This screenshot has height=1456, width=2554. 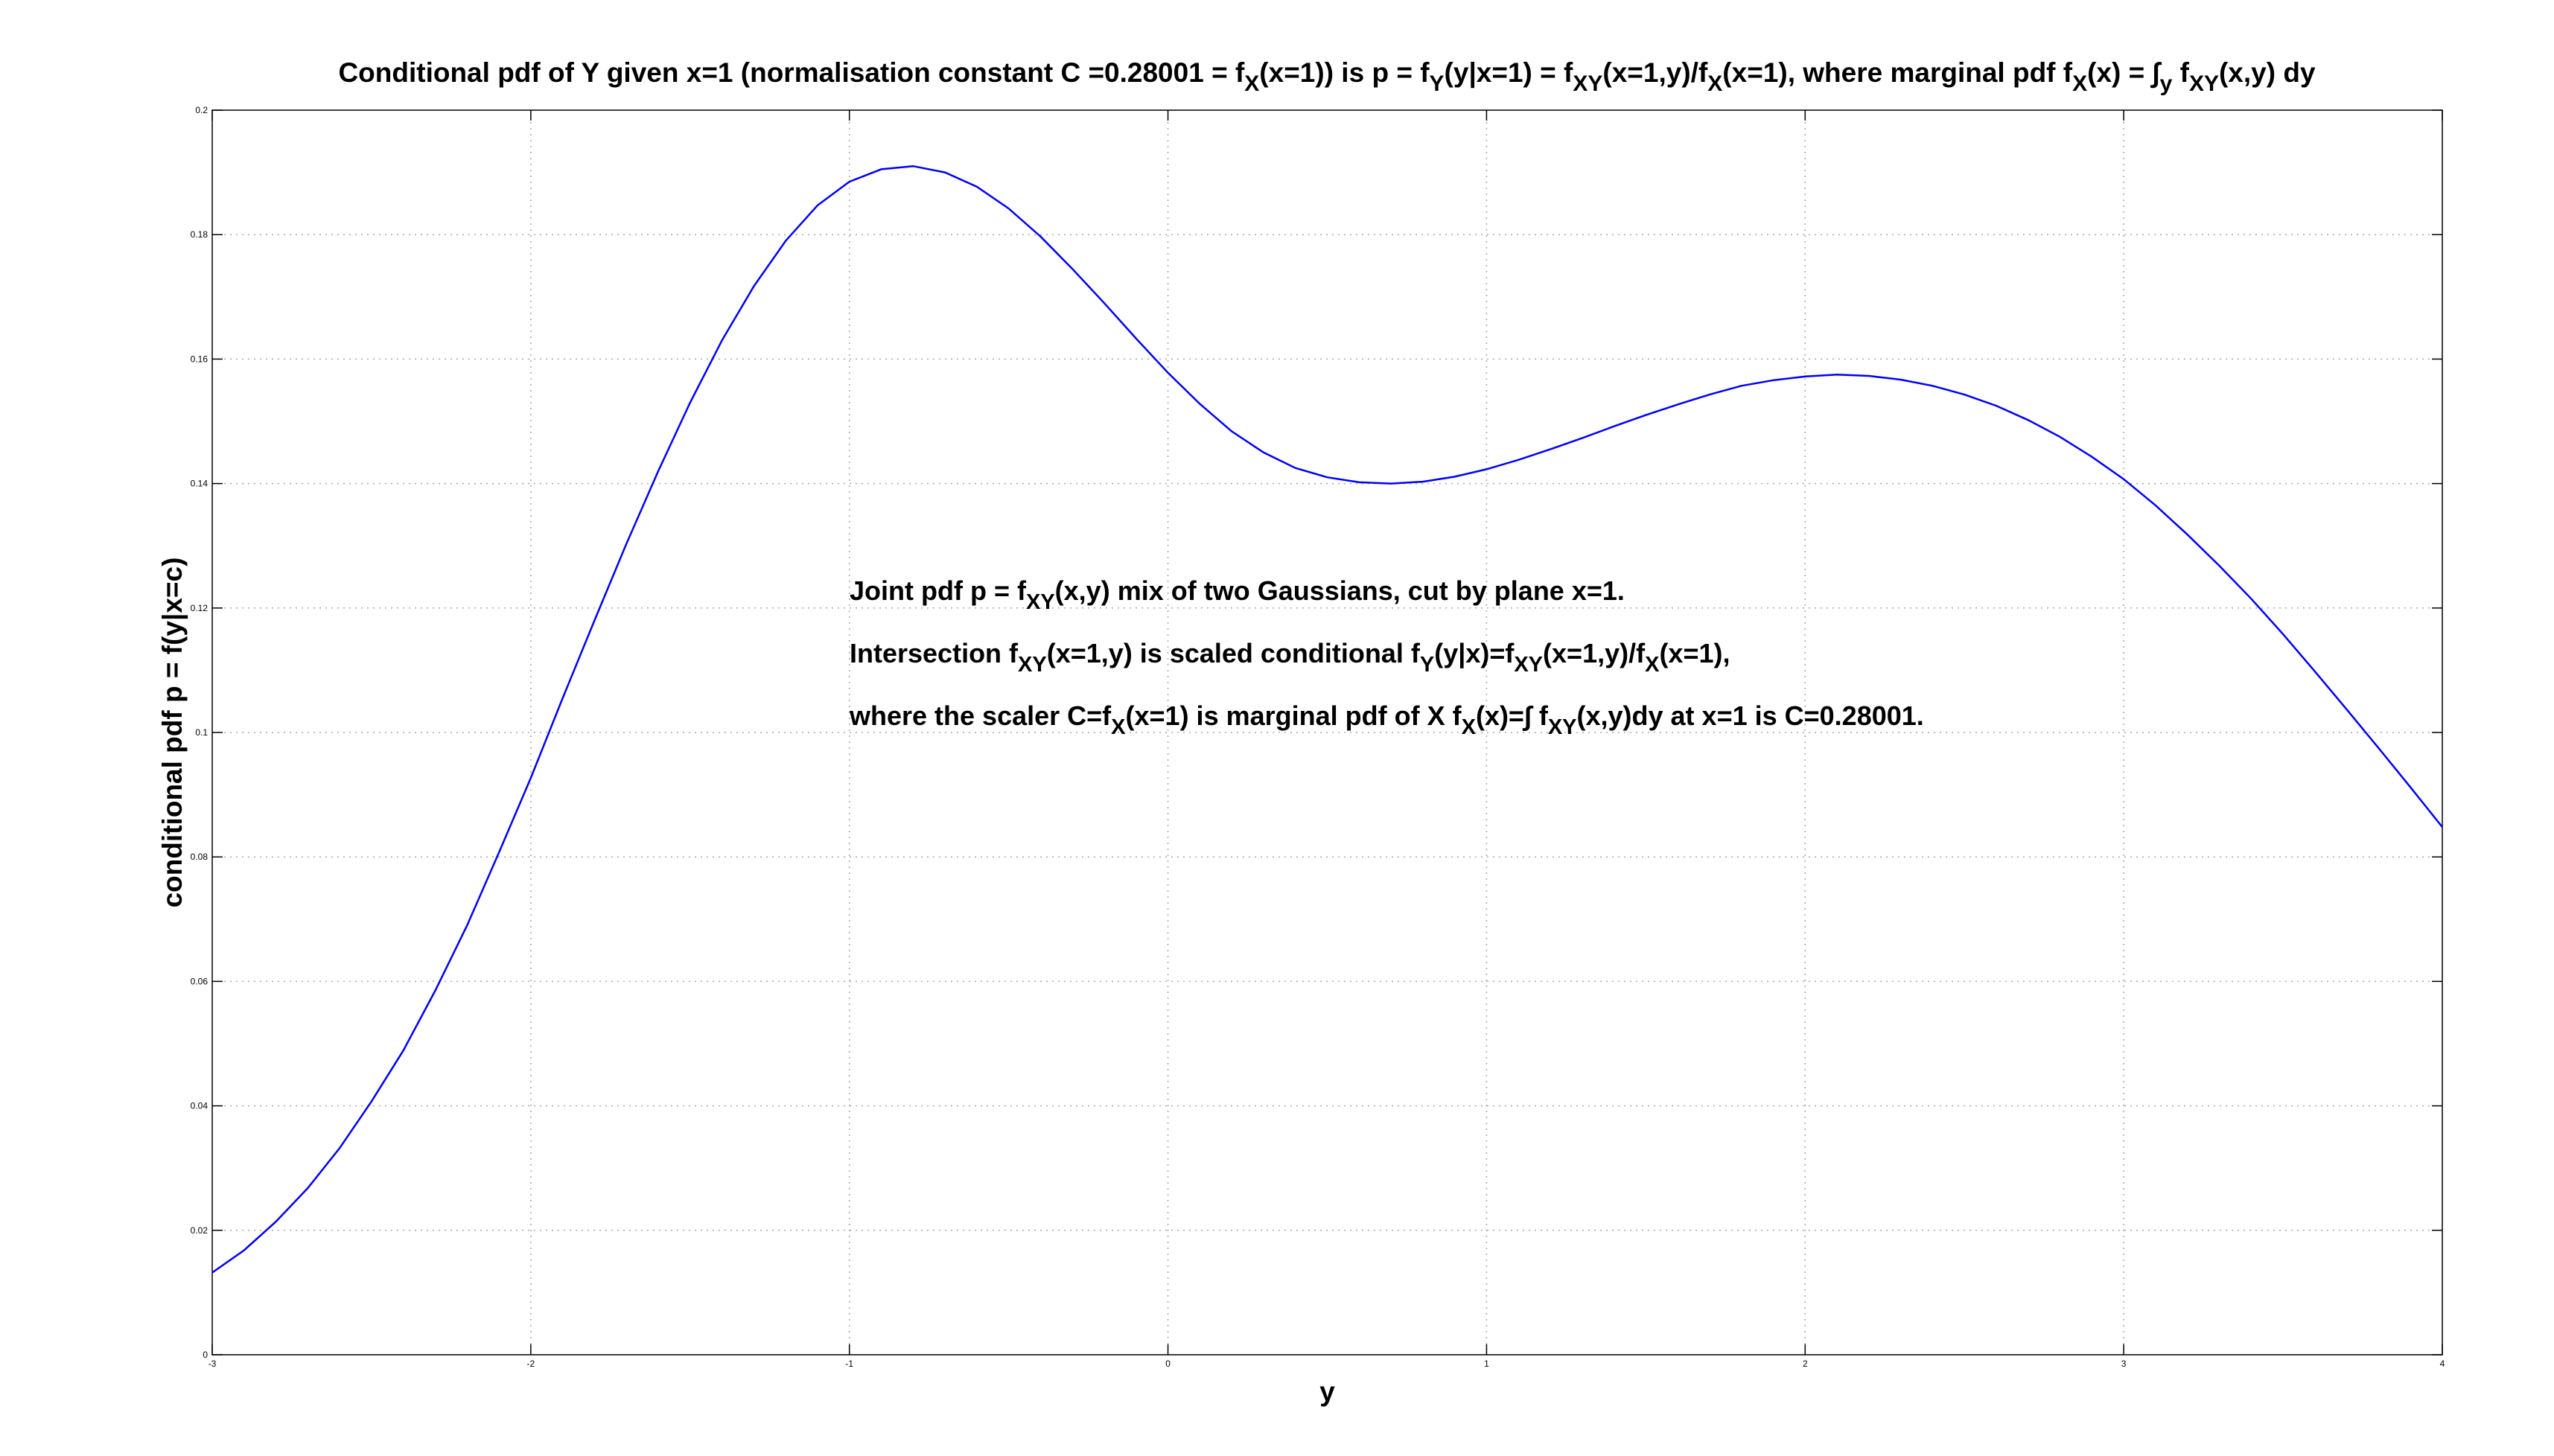 I want to click on text-segment: (x=1) is marginal pdf of X f, so click(x=1294, y=715).